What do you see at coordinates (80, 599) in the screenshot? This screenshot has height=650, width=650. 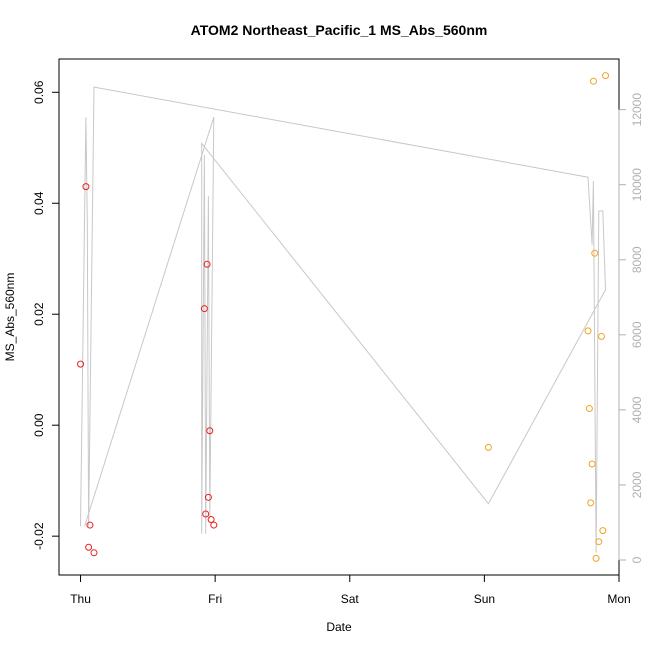 I see `x-tick-label: Thu` at bounding box center [80, 599].